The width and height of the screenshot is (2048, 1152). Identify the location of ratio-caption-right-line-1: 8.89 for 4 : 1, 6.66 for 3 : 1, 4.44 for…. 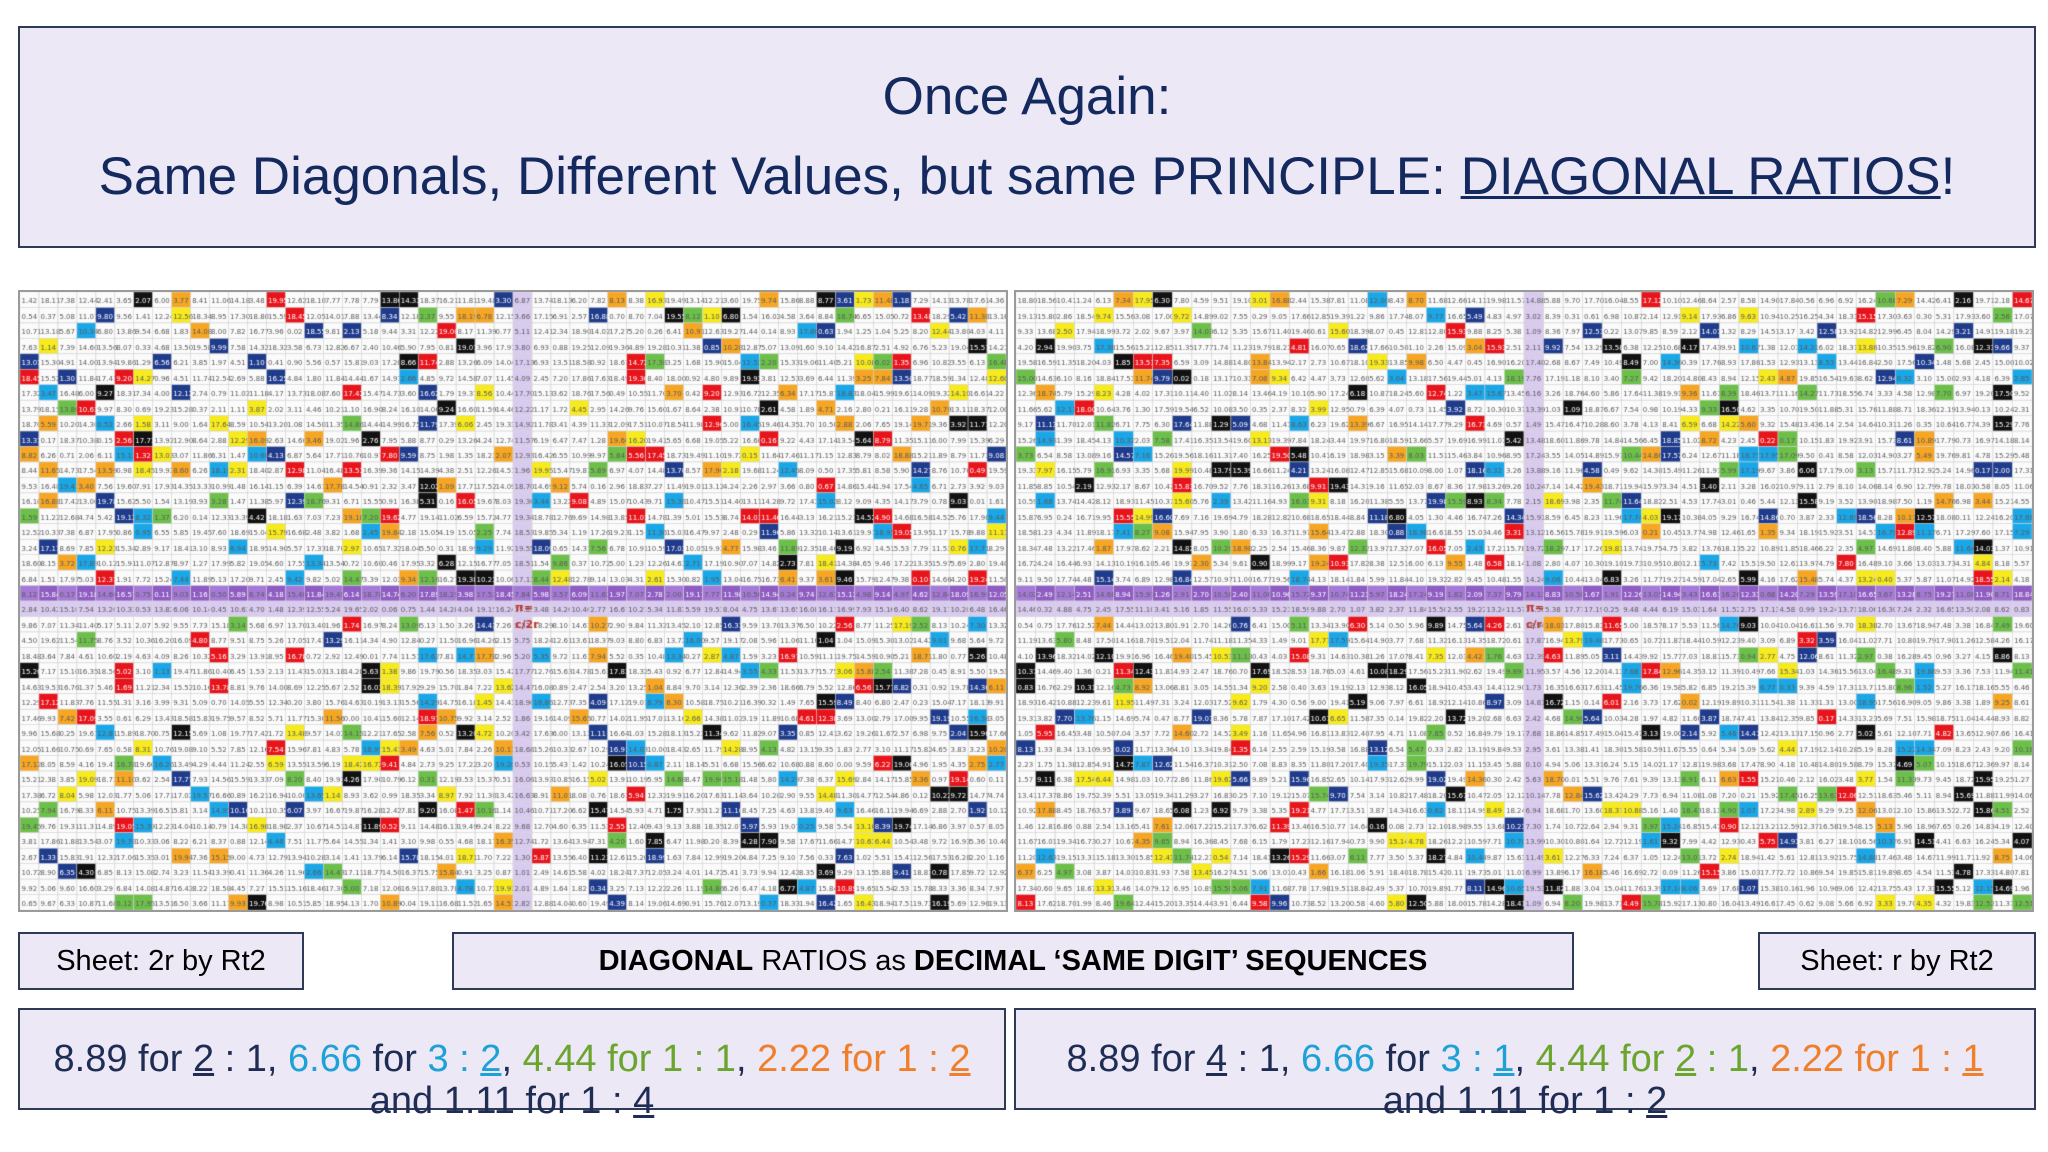
(1525, 1059).